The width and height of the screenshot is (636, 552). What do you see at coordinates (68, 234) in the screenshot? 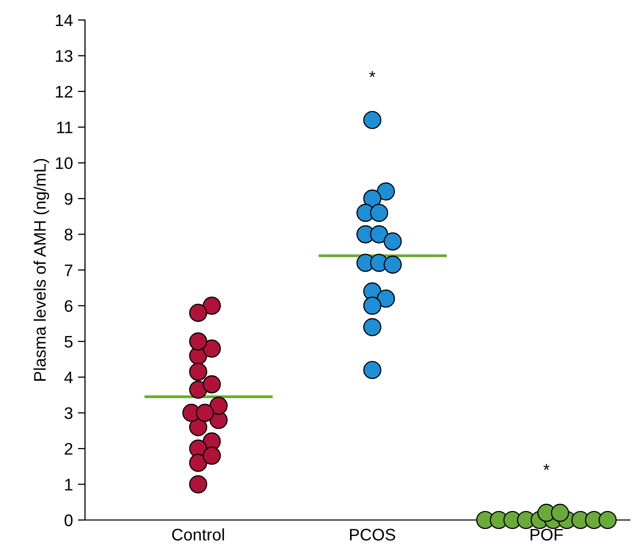
I see `y-tick-label: 8` at bounding box center [68, 234].